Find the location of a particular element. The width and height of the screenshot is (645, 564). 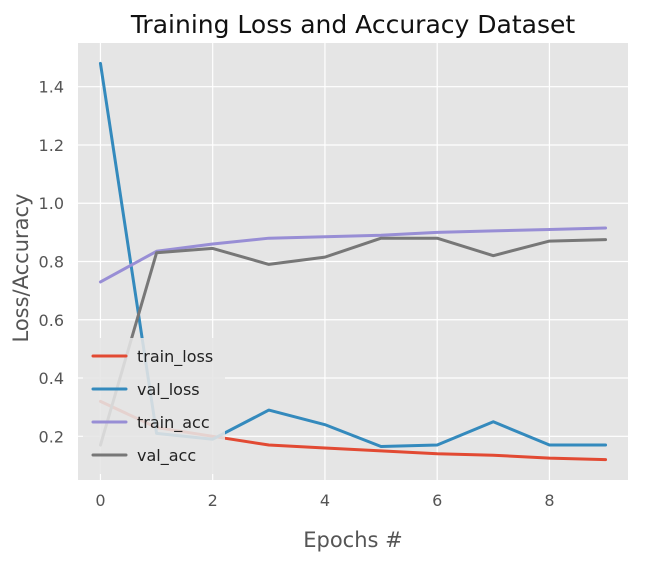

series-line-train-acc is located at coordinates (353, 255).